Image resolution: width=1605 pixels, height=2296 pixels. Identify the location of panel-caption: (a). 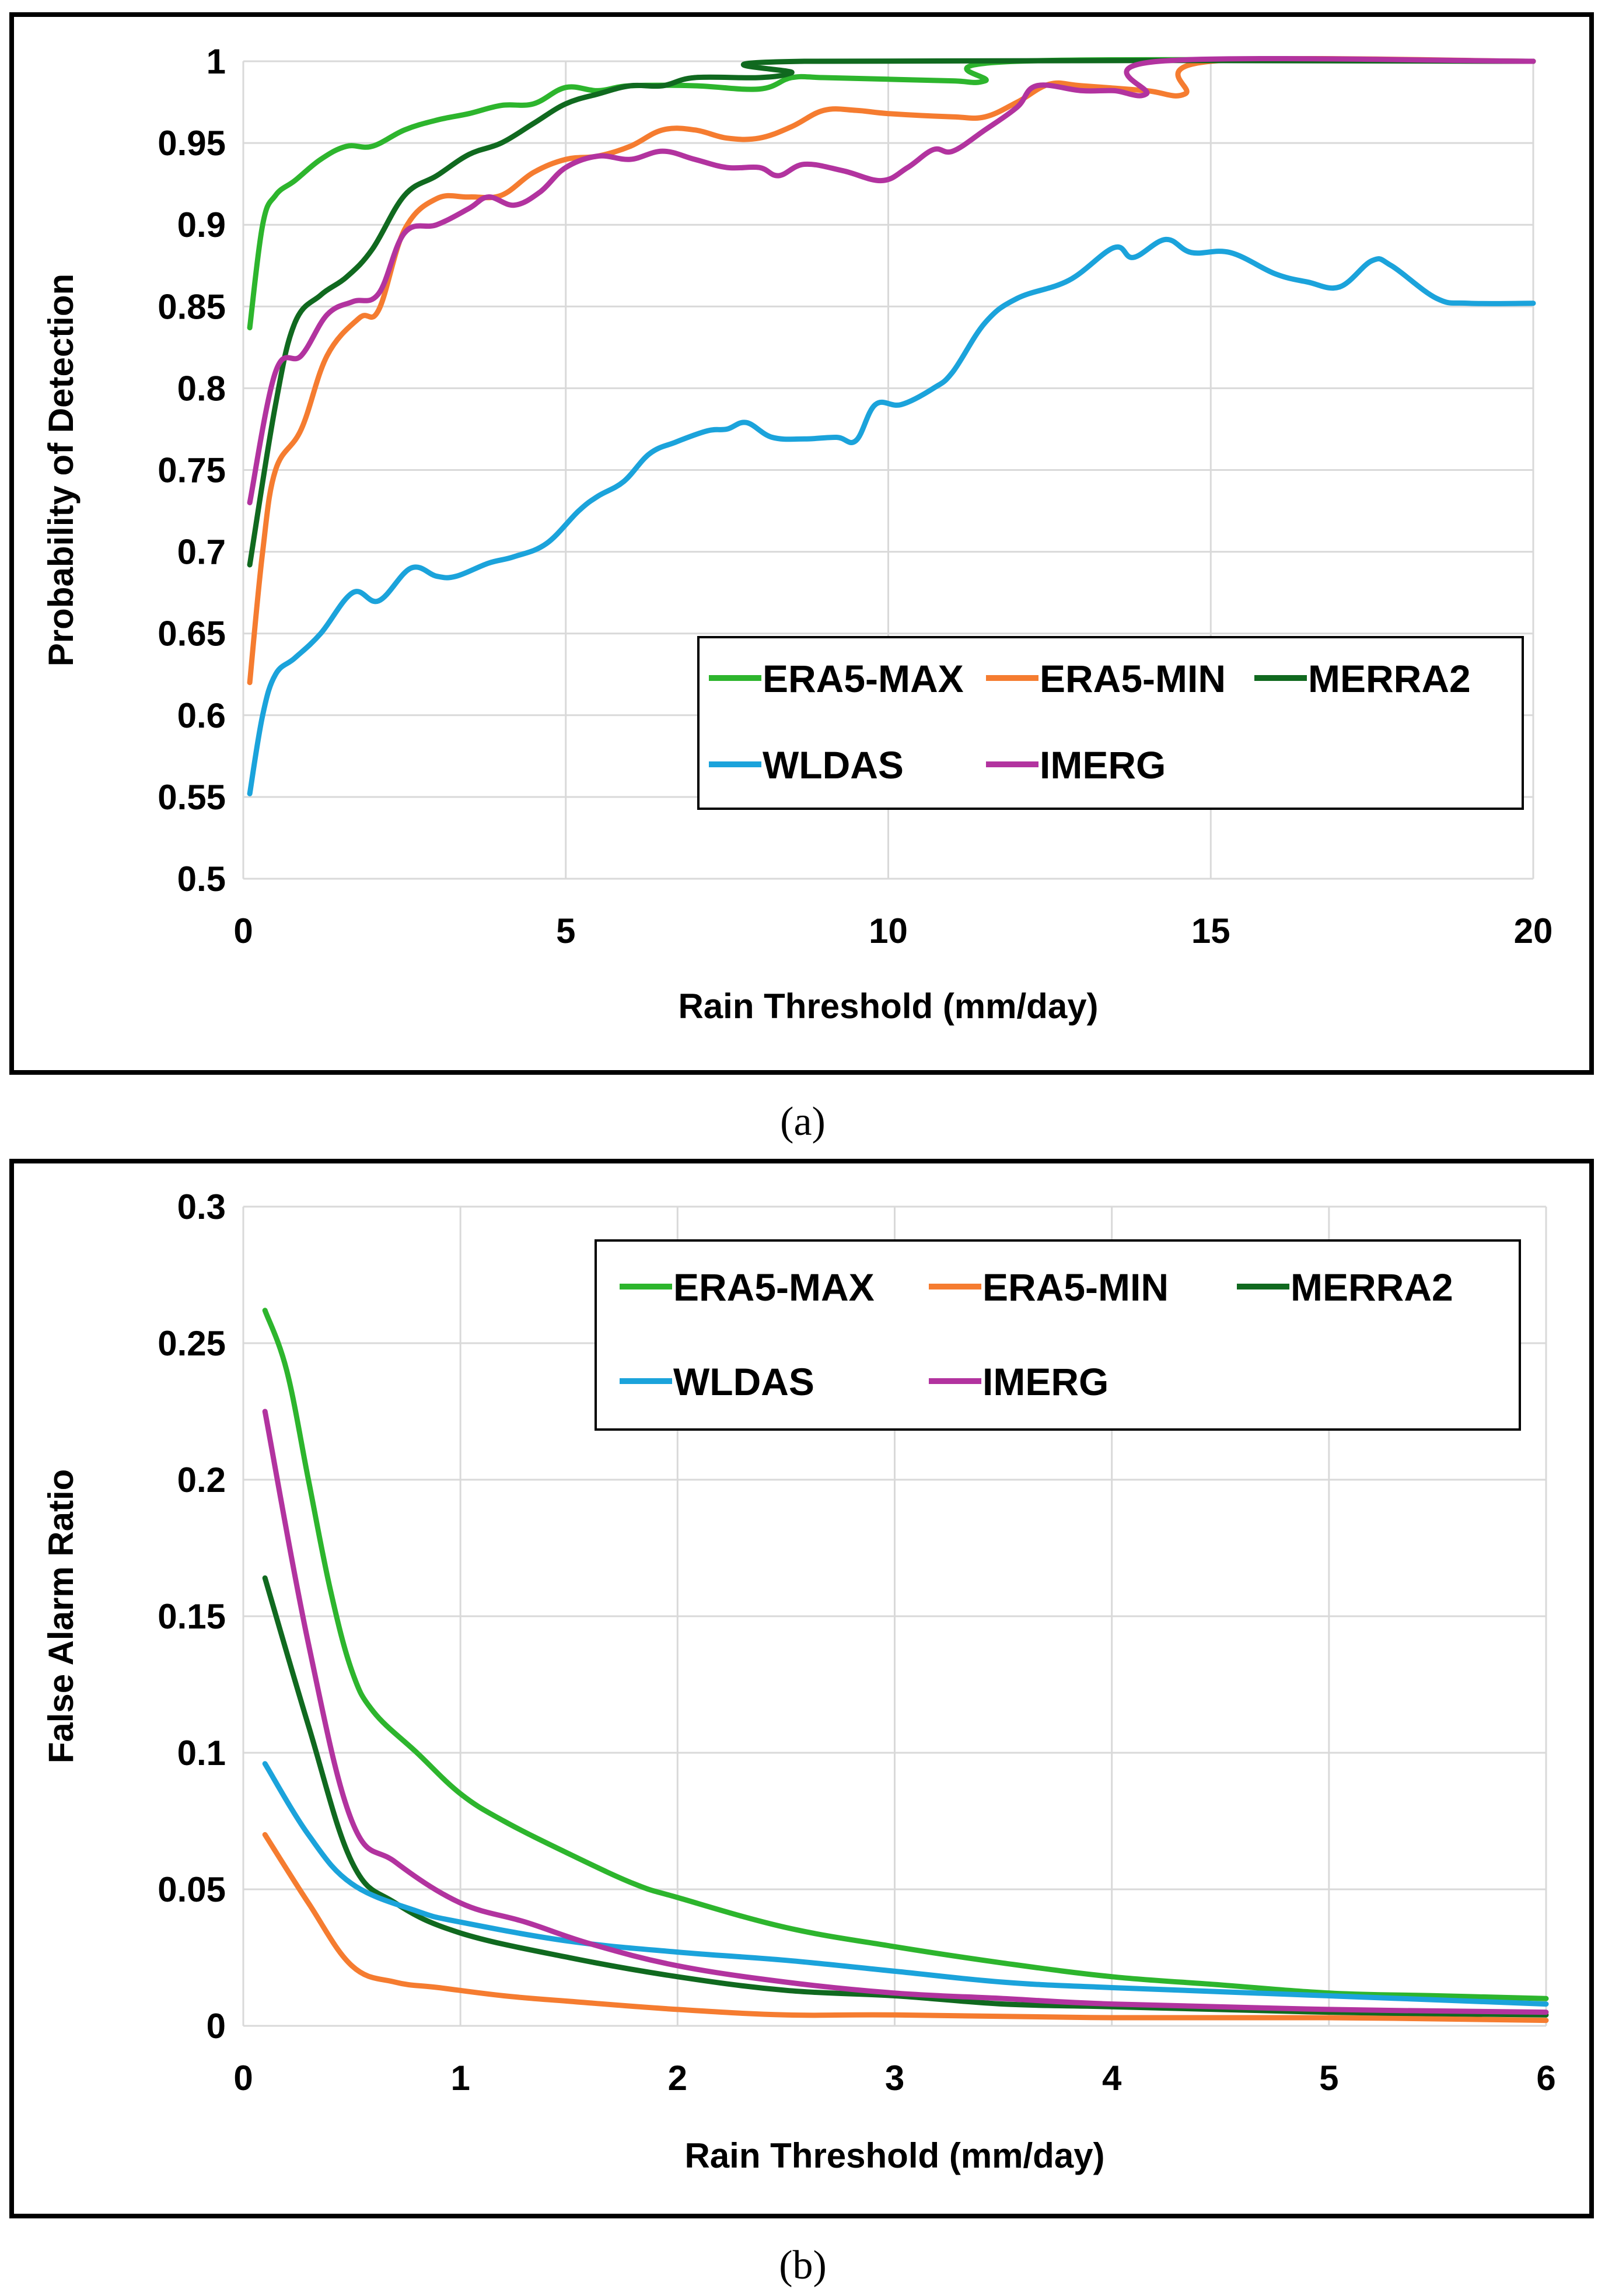
(803, 1121).